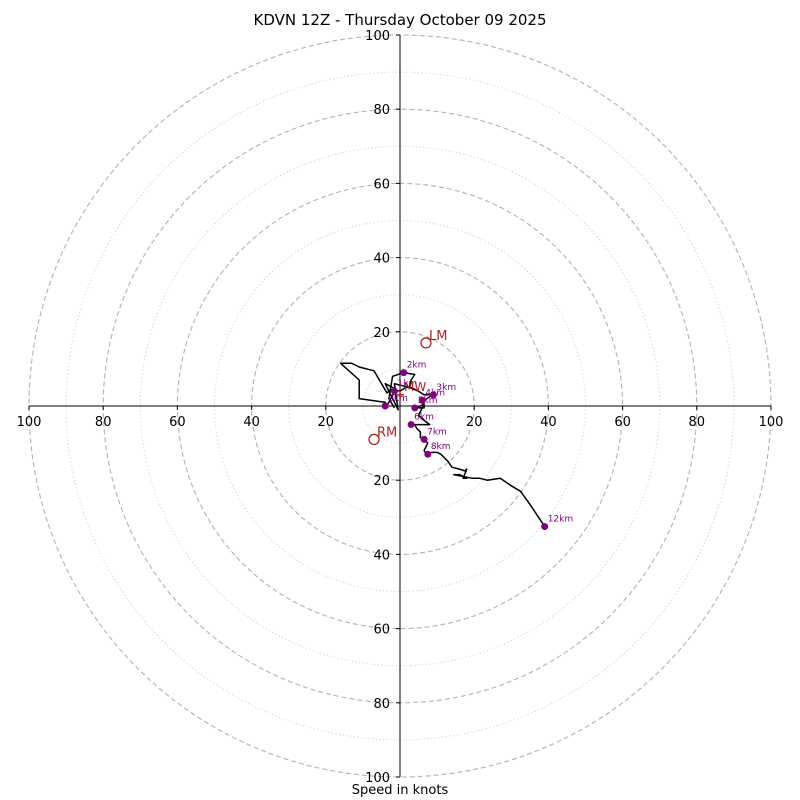 The width and height of the screenshot is (800, 800). Describe the element at coordinates (428, 401) in the screenshot. I see `height-label-5km: 5km` at that location.